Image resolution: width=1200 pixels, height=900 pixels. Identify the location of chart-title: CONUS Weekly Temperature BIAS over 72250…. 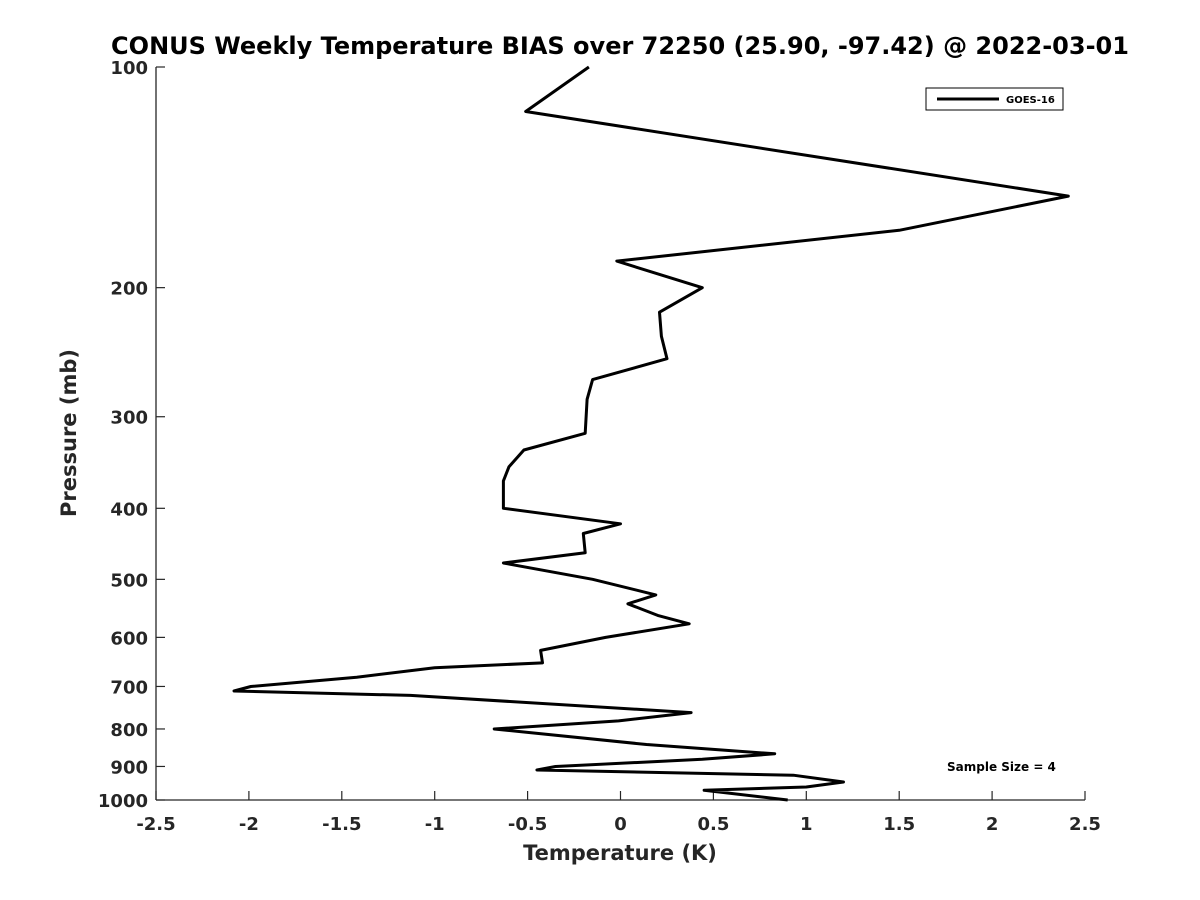
(620, 46).